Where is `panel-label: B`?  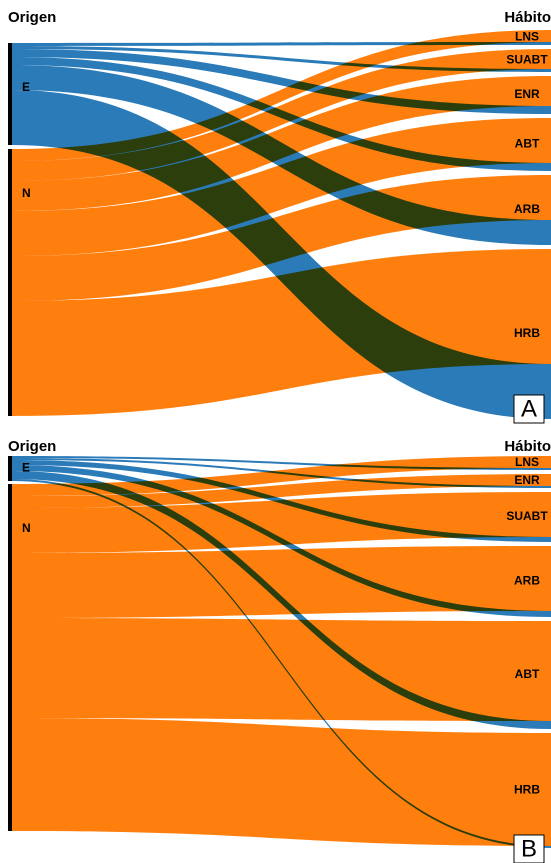
panel-label: B is located at coordinates (529, 848).